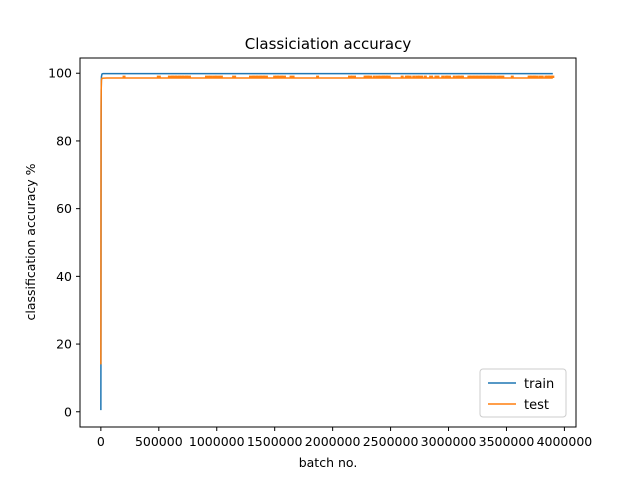 This screenshot has width=640, height=480. I want to click on series-spikes-test, so click(338, 76).